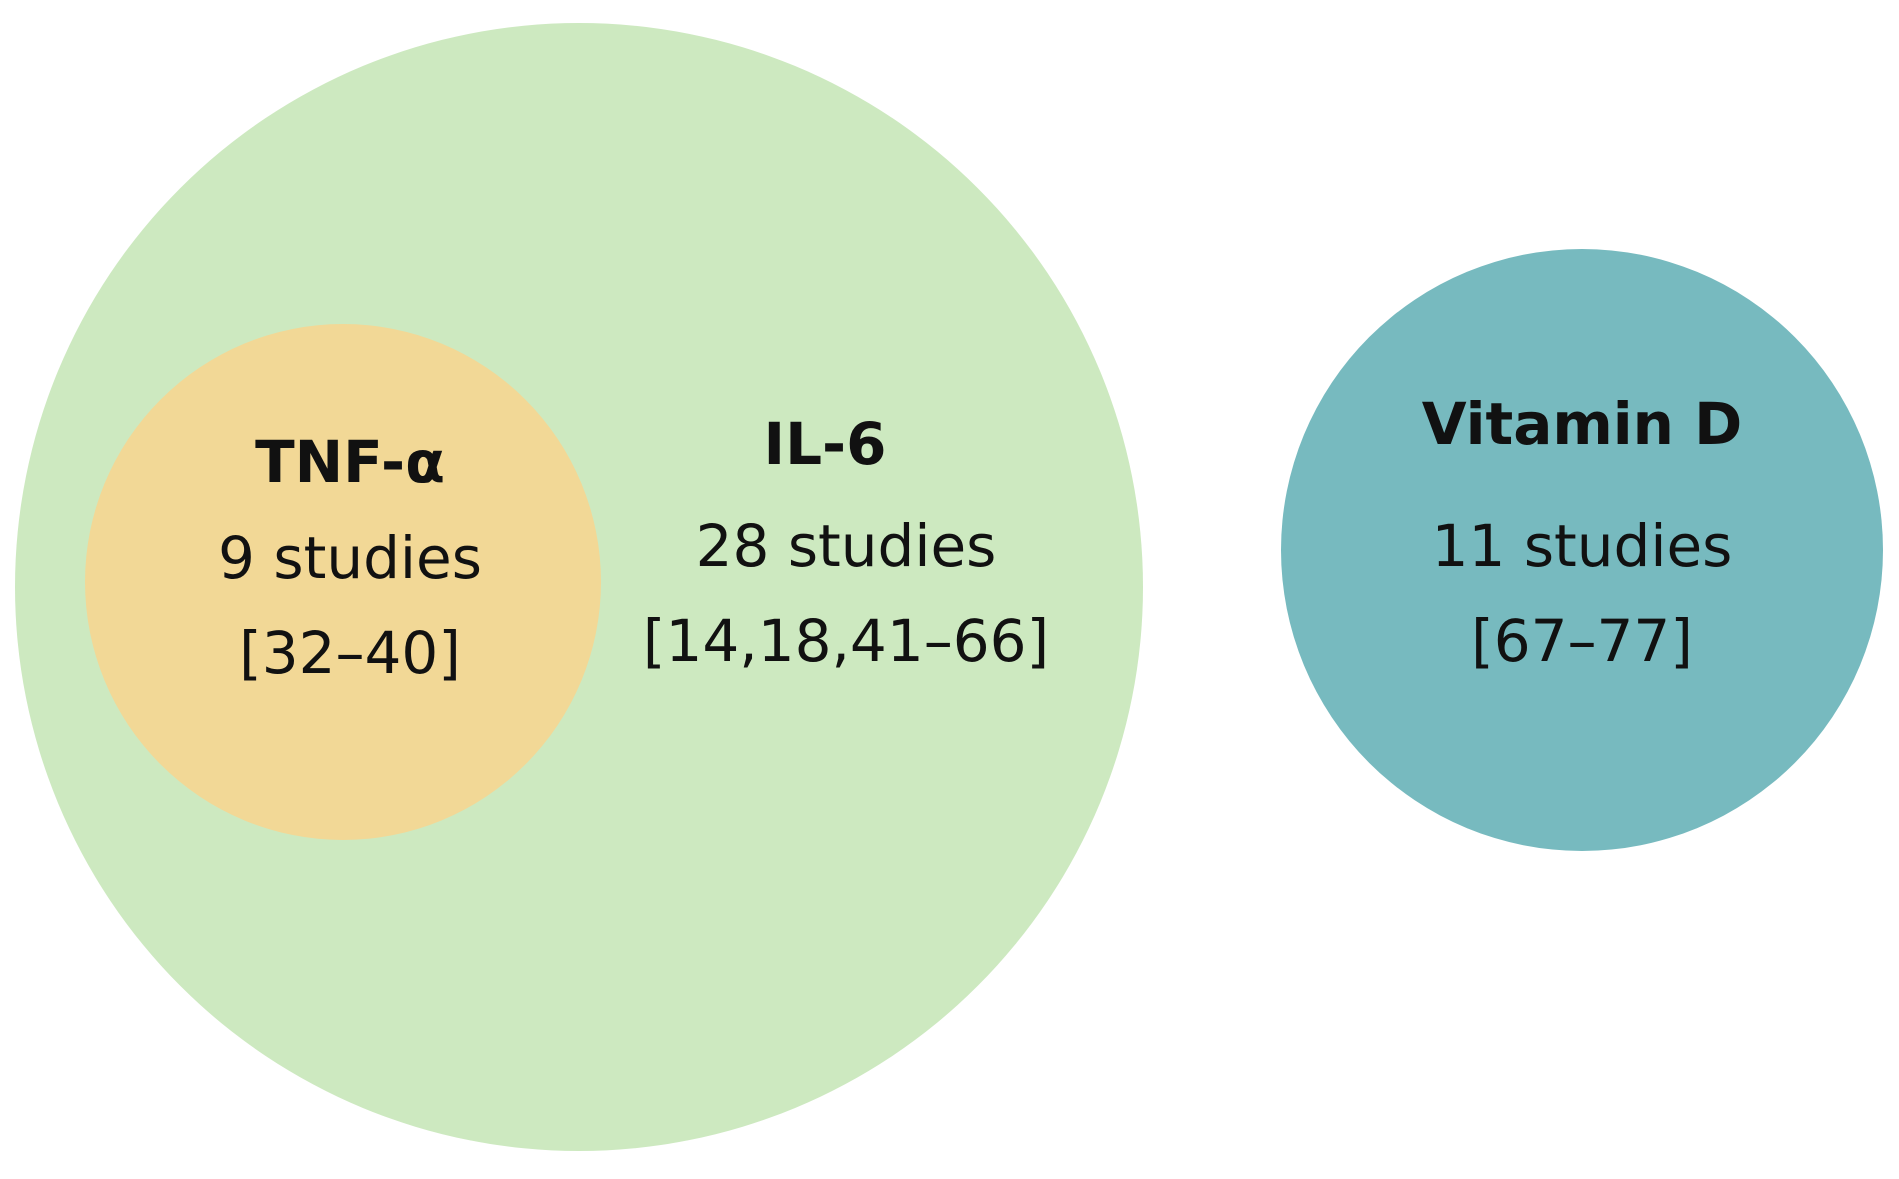  I want to click on node-count: 28 studies, so click(846, 546).